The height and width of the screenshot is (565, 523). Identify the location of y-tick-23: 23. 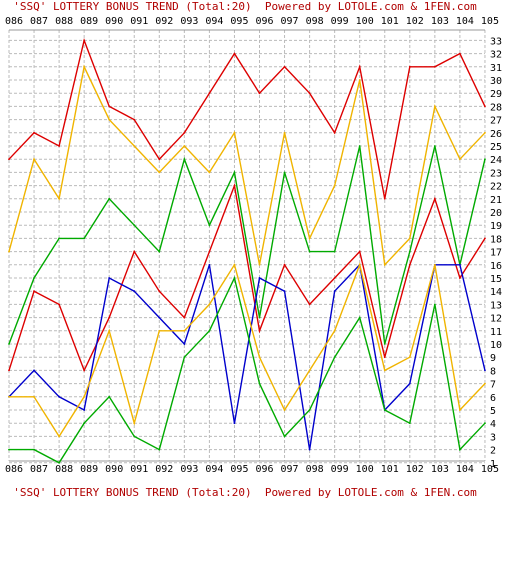
(496, 173).